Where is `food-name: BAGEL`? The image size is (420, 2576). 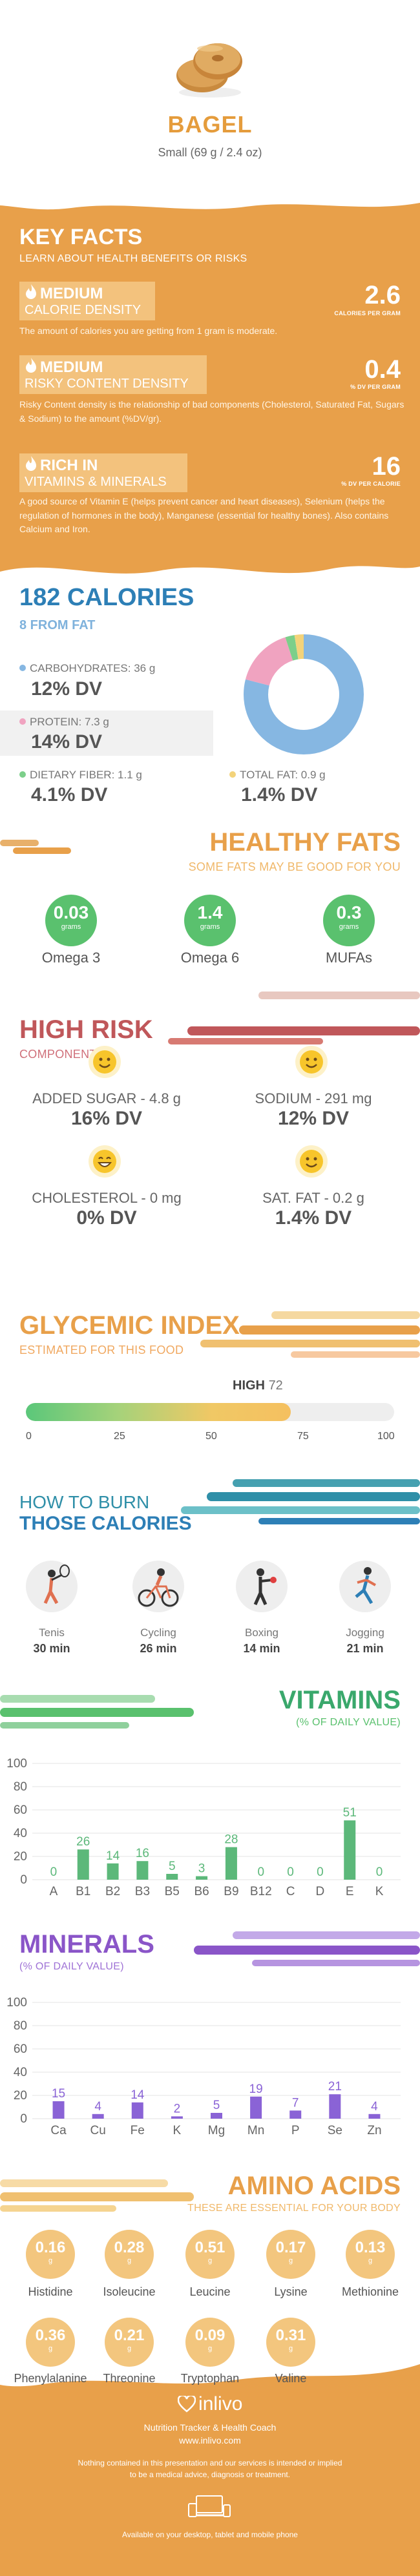 food-name: BAGEL is located at coordinates (210, 124).